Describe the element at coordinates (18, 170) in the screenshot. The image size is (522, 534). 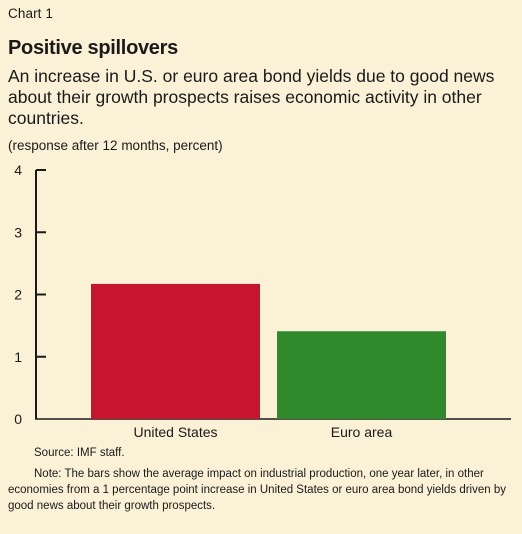
I see `y-tick-label: 4` at that location.